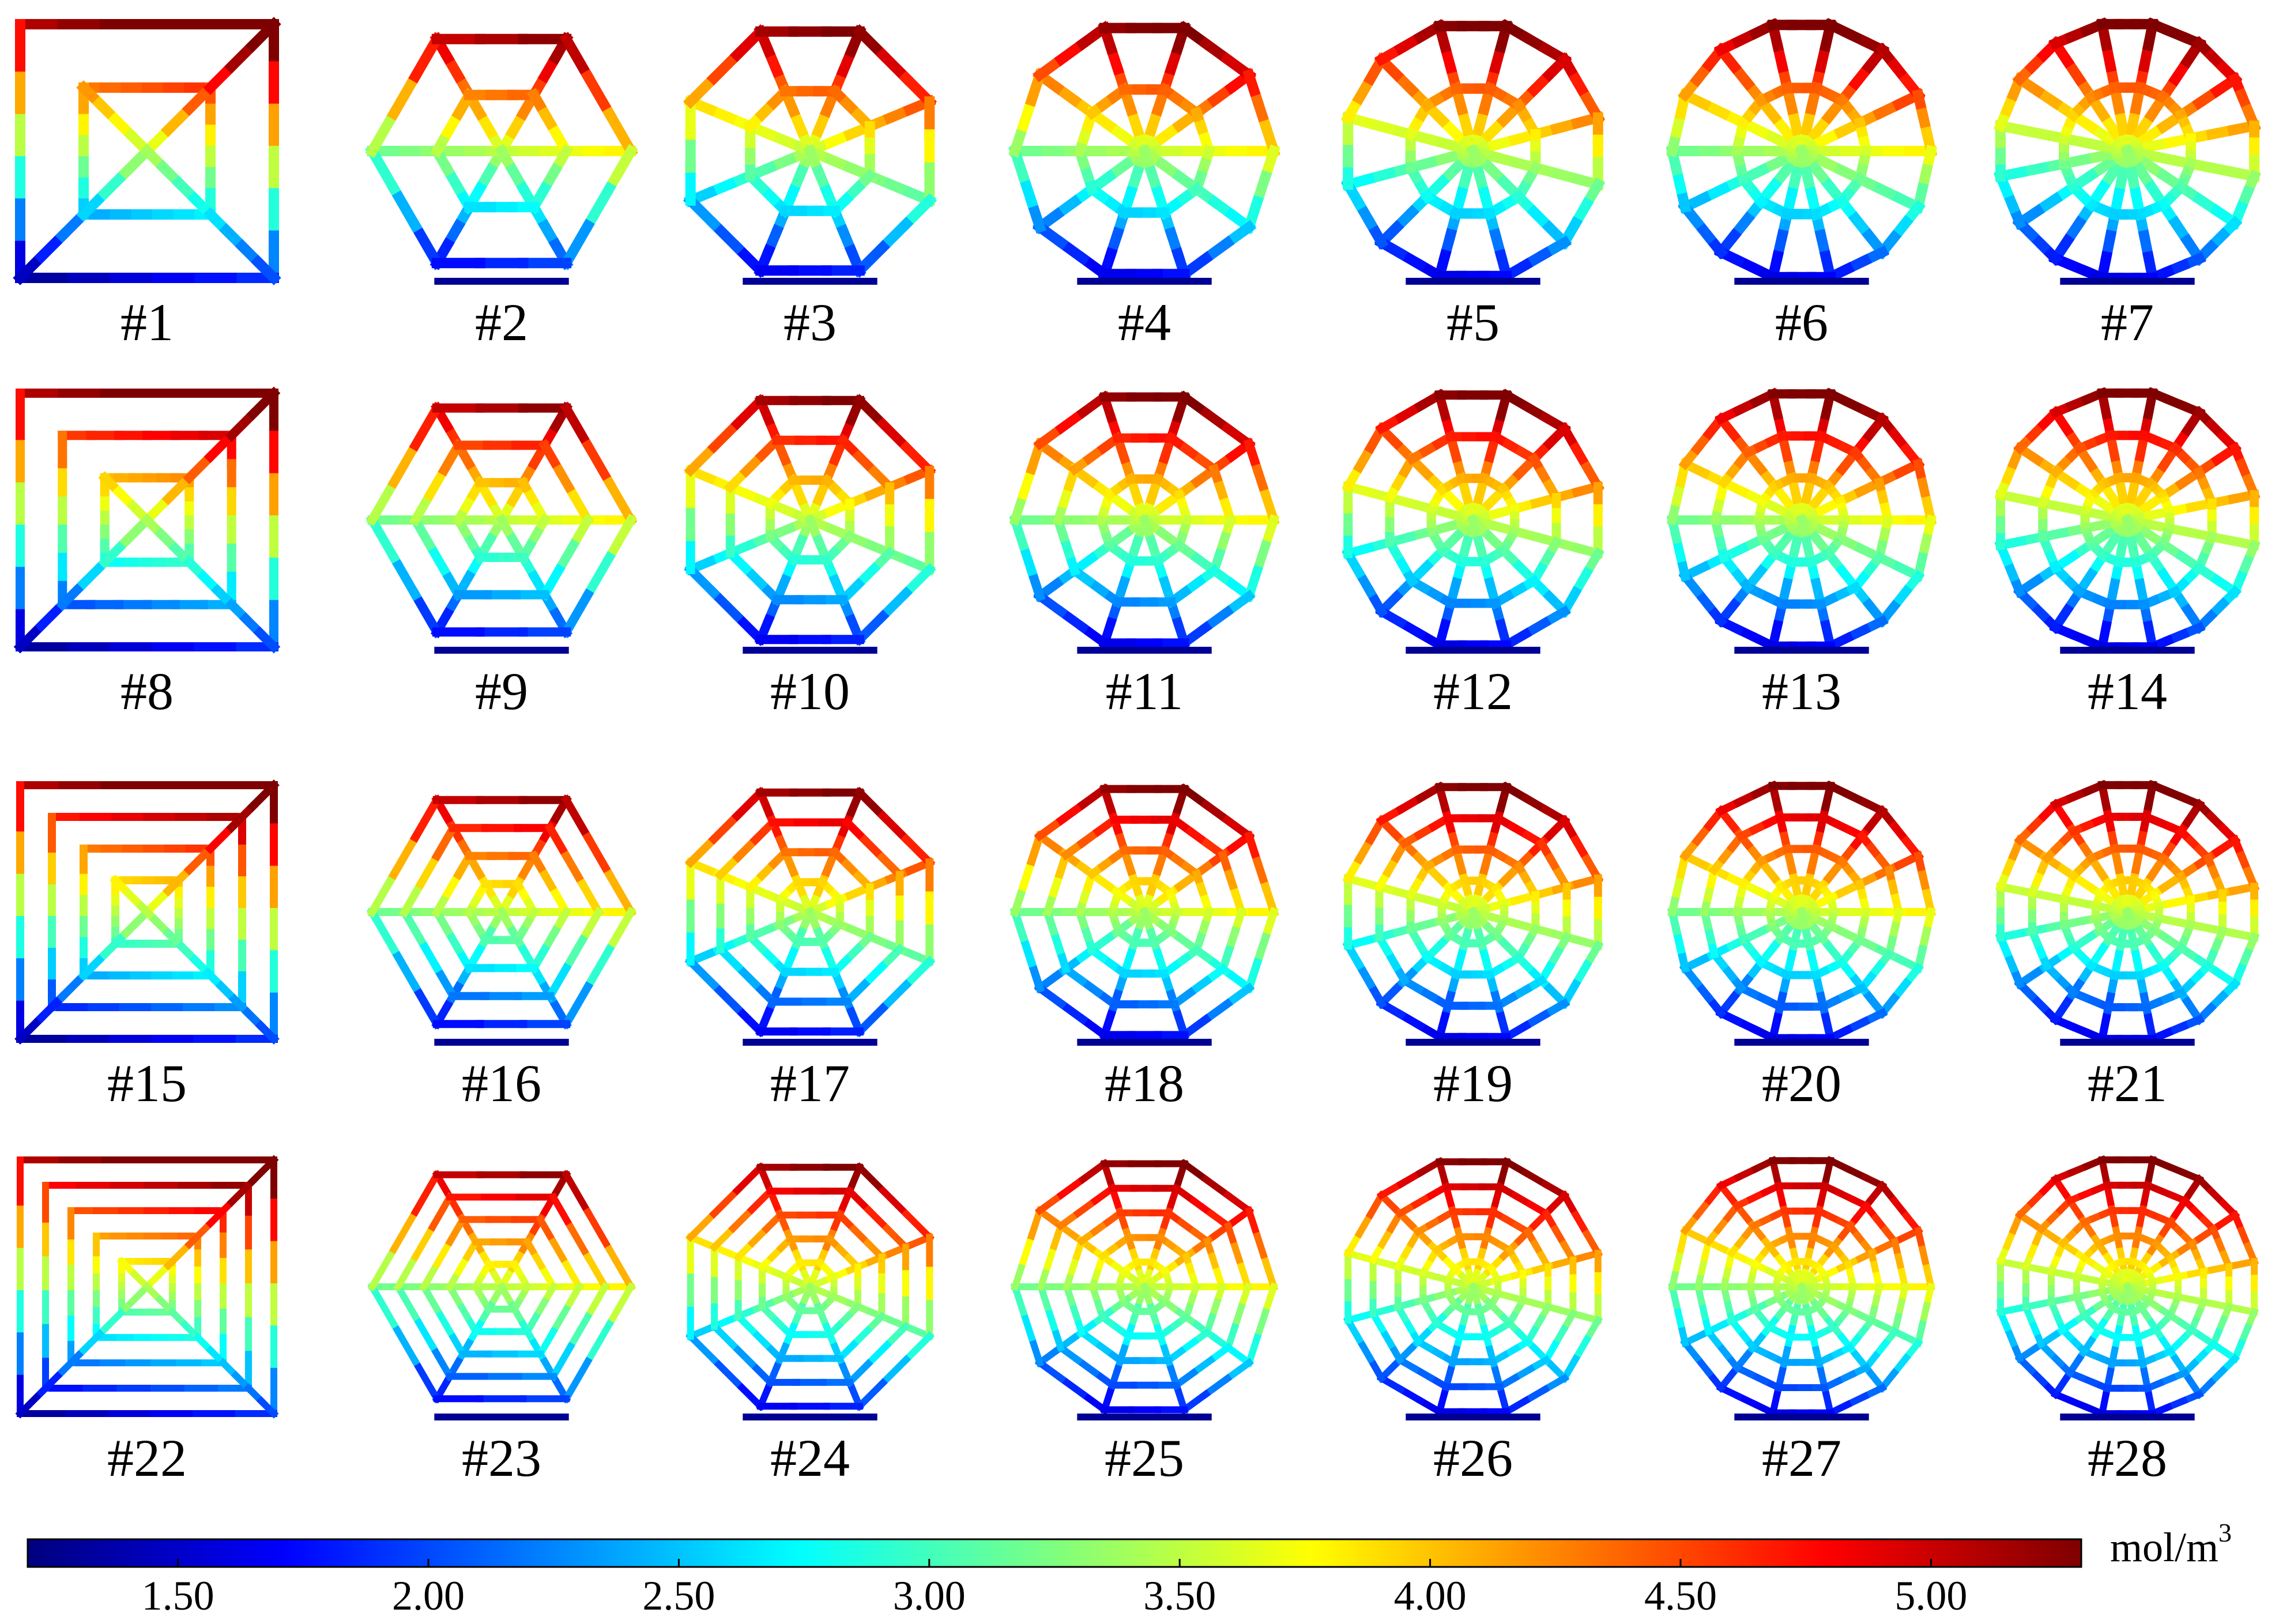 Image resolution: width=2279 pixels, height=1624 pixels. I want to click on case-label: #4, so click(1144, 322).